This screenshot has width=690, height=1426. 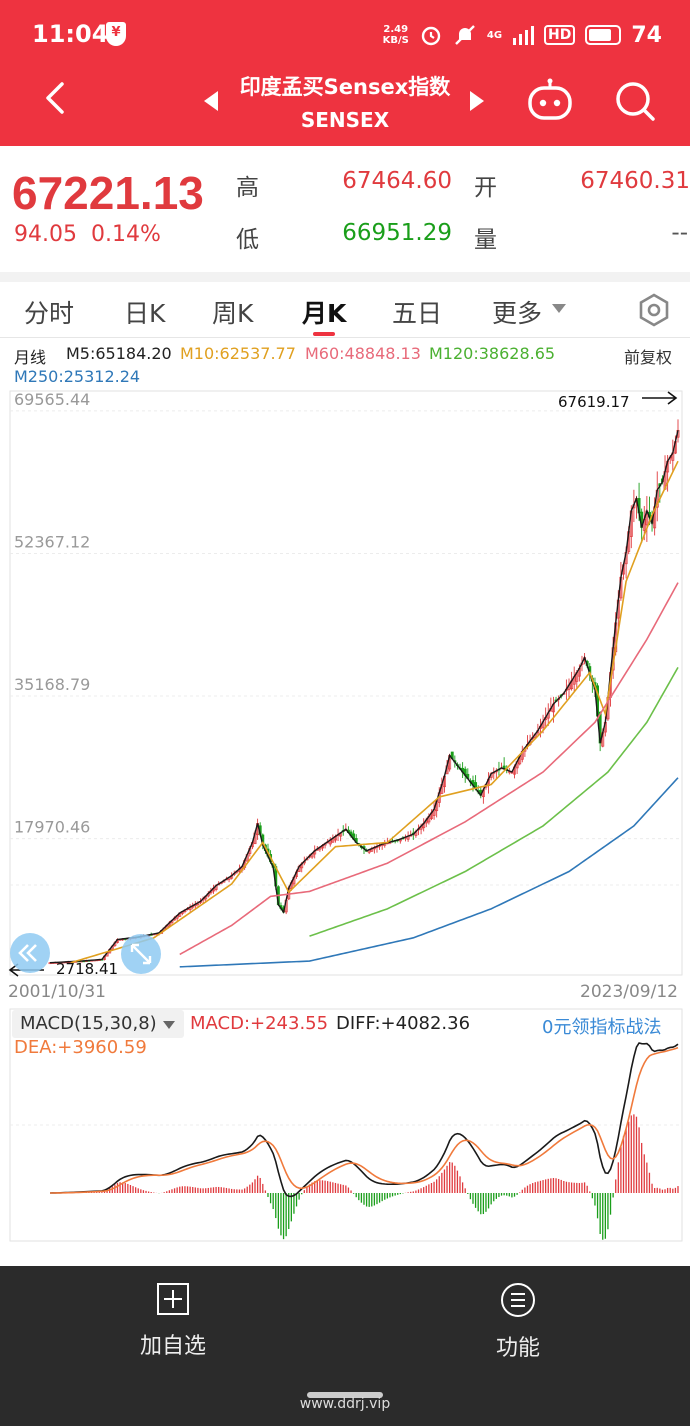 What do you see at coordinates (88, 1023) in the screenshot?
I see `macd-params: MACD(15,30,8)` at bounding box center [88, 1023].